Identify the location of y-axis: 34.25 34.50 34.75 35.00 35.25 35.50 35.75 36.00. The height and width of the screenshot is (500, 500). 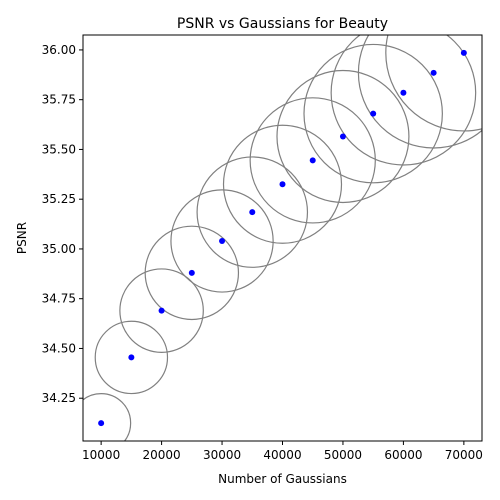
(62, 224).